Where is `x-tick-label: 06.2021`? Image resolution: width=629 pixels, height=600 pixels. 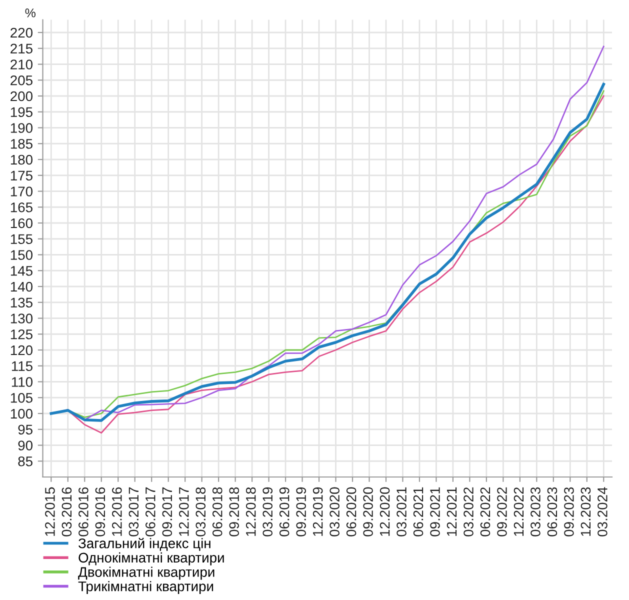
x-tick-label: 06.2021 is located at coordinates (418, 511).